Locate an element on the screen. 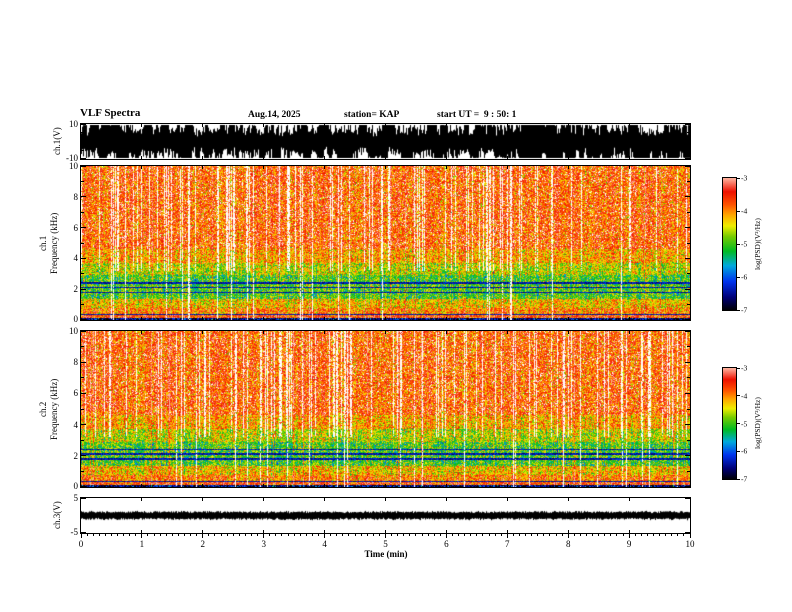 This screenshot has width=792, height=612. colorbar-tick-label: -6 is located at coordinates (744, 277).